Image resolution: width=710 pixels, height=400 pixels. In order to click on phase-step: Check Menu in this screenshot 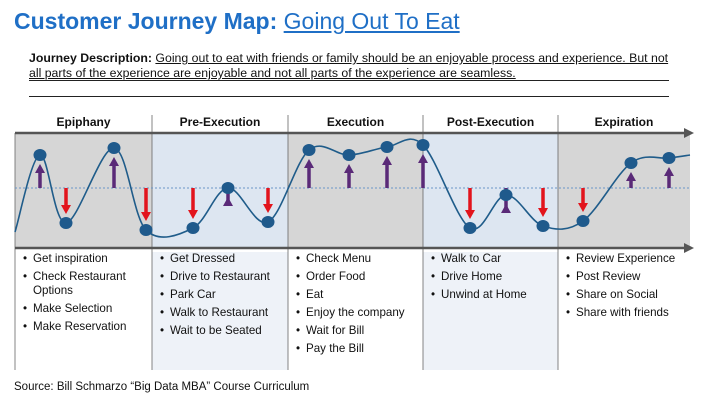, I will do `click(356, 259)`.